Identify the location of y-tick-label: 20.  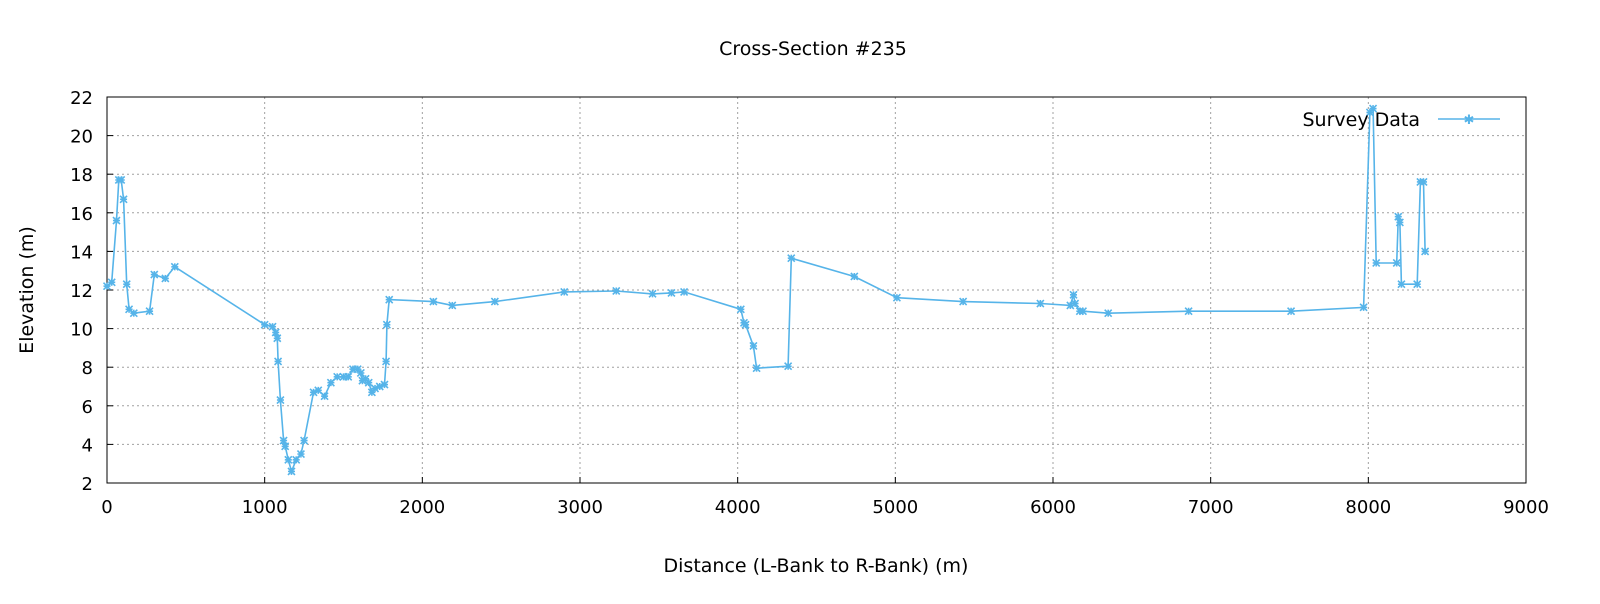
(81, 137).